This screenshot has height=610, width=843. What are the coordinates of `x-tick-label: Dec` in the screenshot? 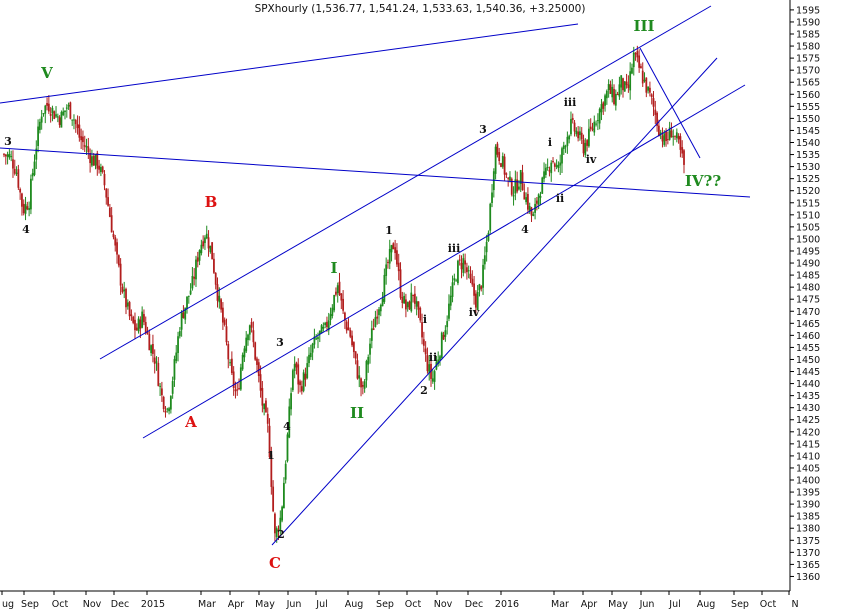 It's located at (474, 604).